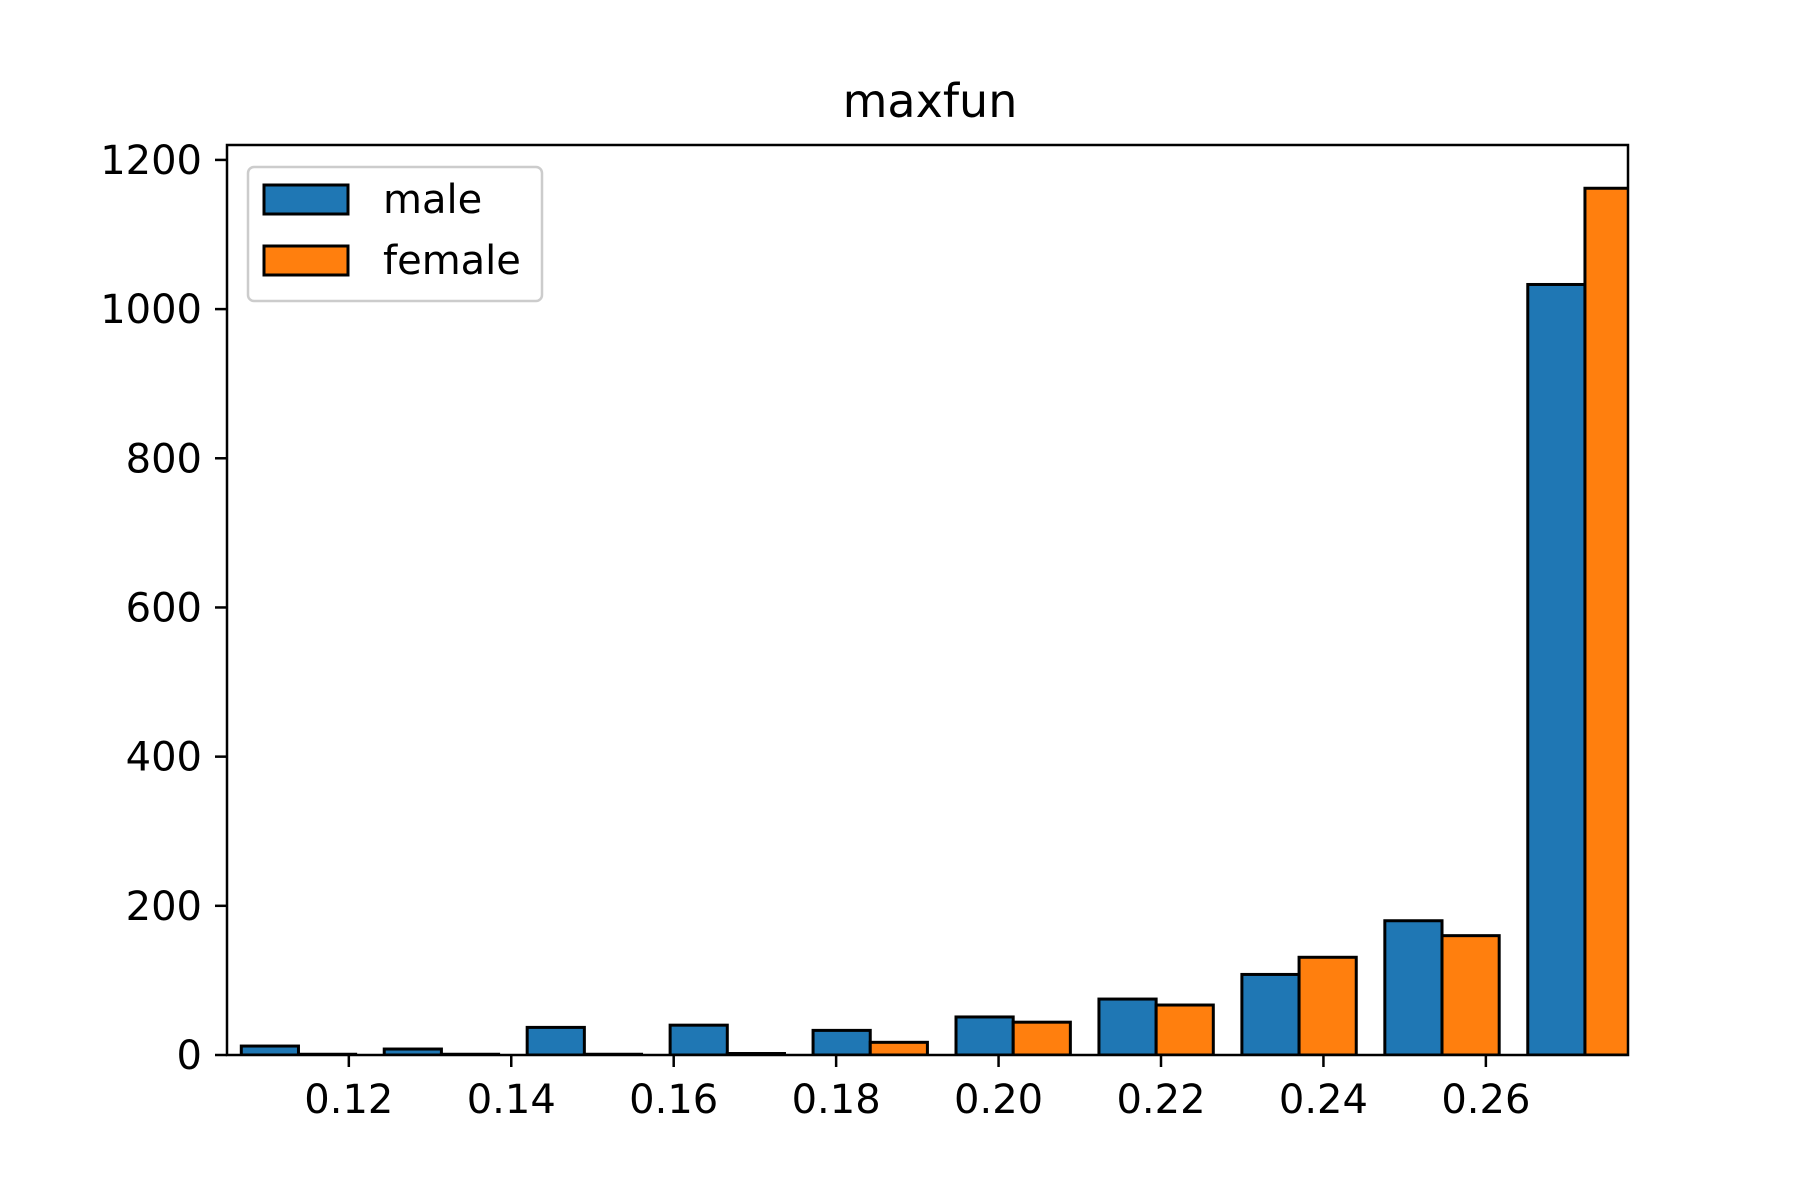 The width and height of the screenshot is (1800, 1204). I want to click on y-tick-label: 400, so click(164, 758).